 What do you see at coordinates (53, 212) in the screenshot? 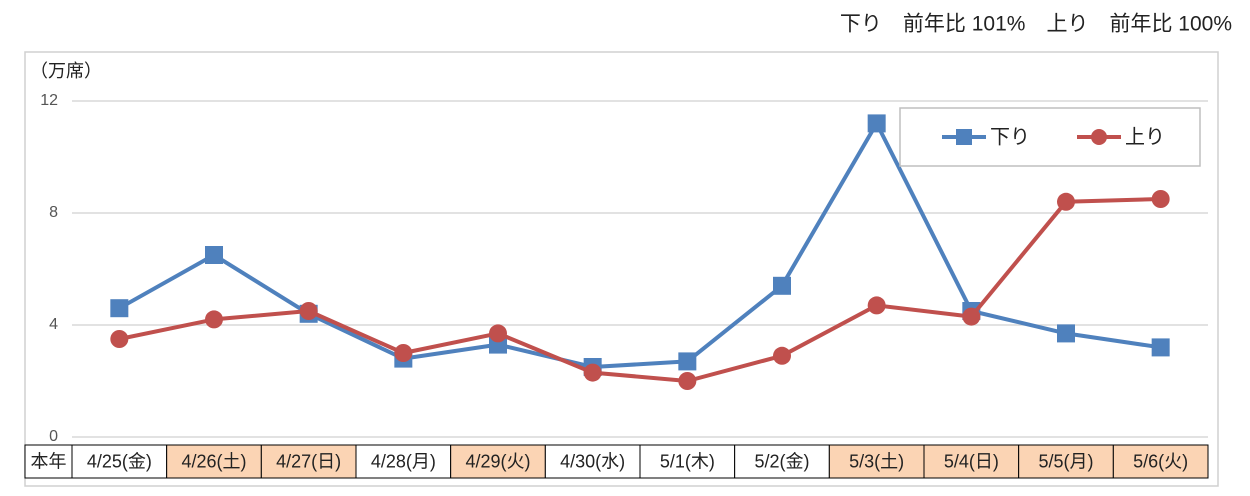
I see `y-tick-label: 8` at bounding box center [53, 212].